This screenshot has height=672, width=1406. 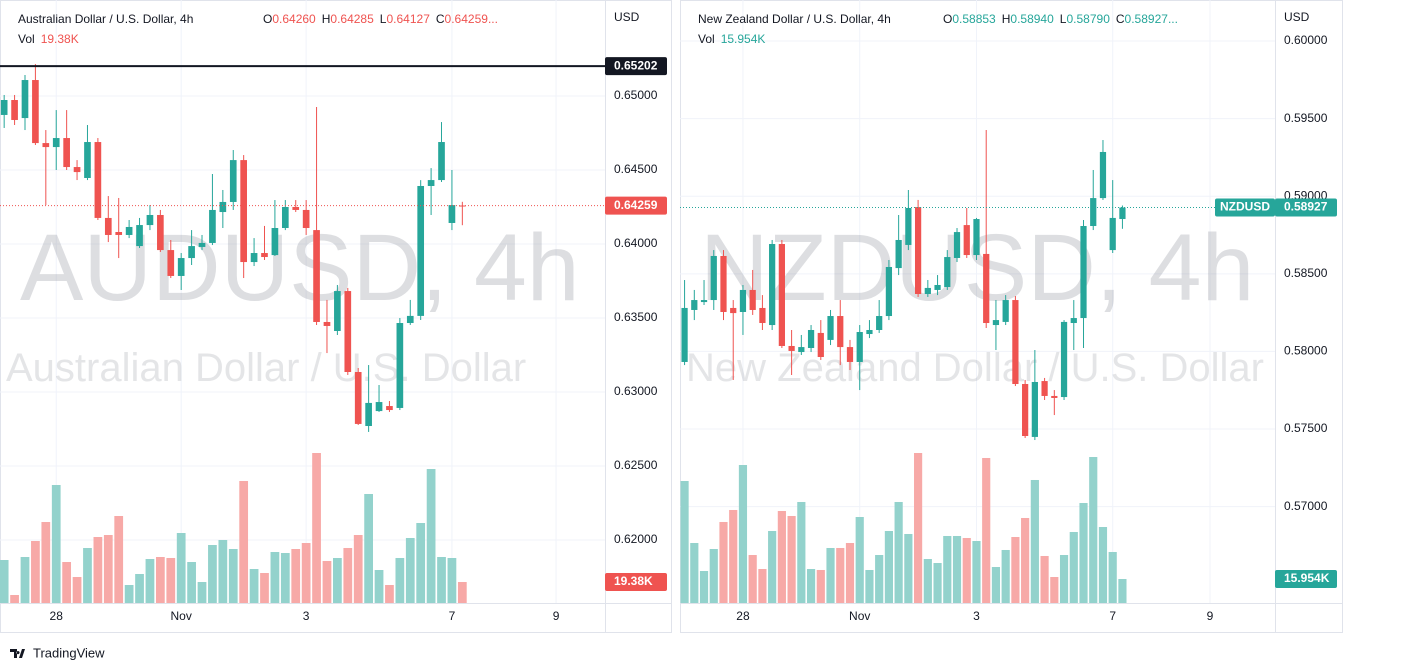 I want to click on y-tick-label: 0.59500, so click(x=1306, y=118).